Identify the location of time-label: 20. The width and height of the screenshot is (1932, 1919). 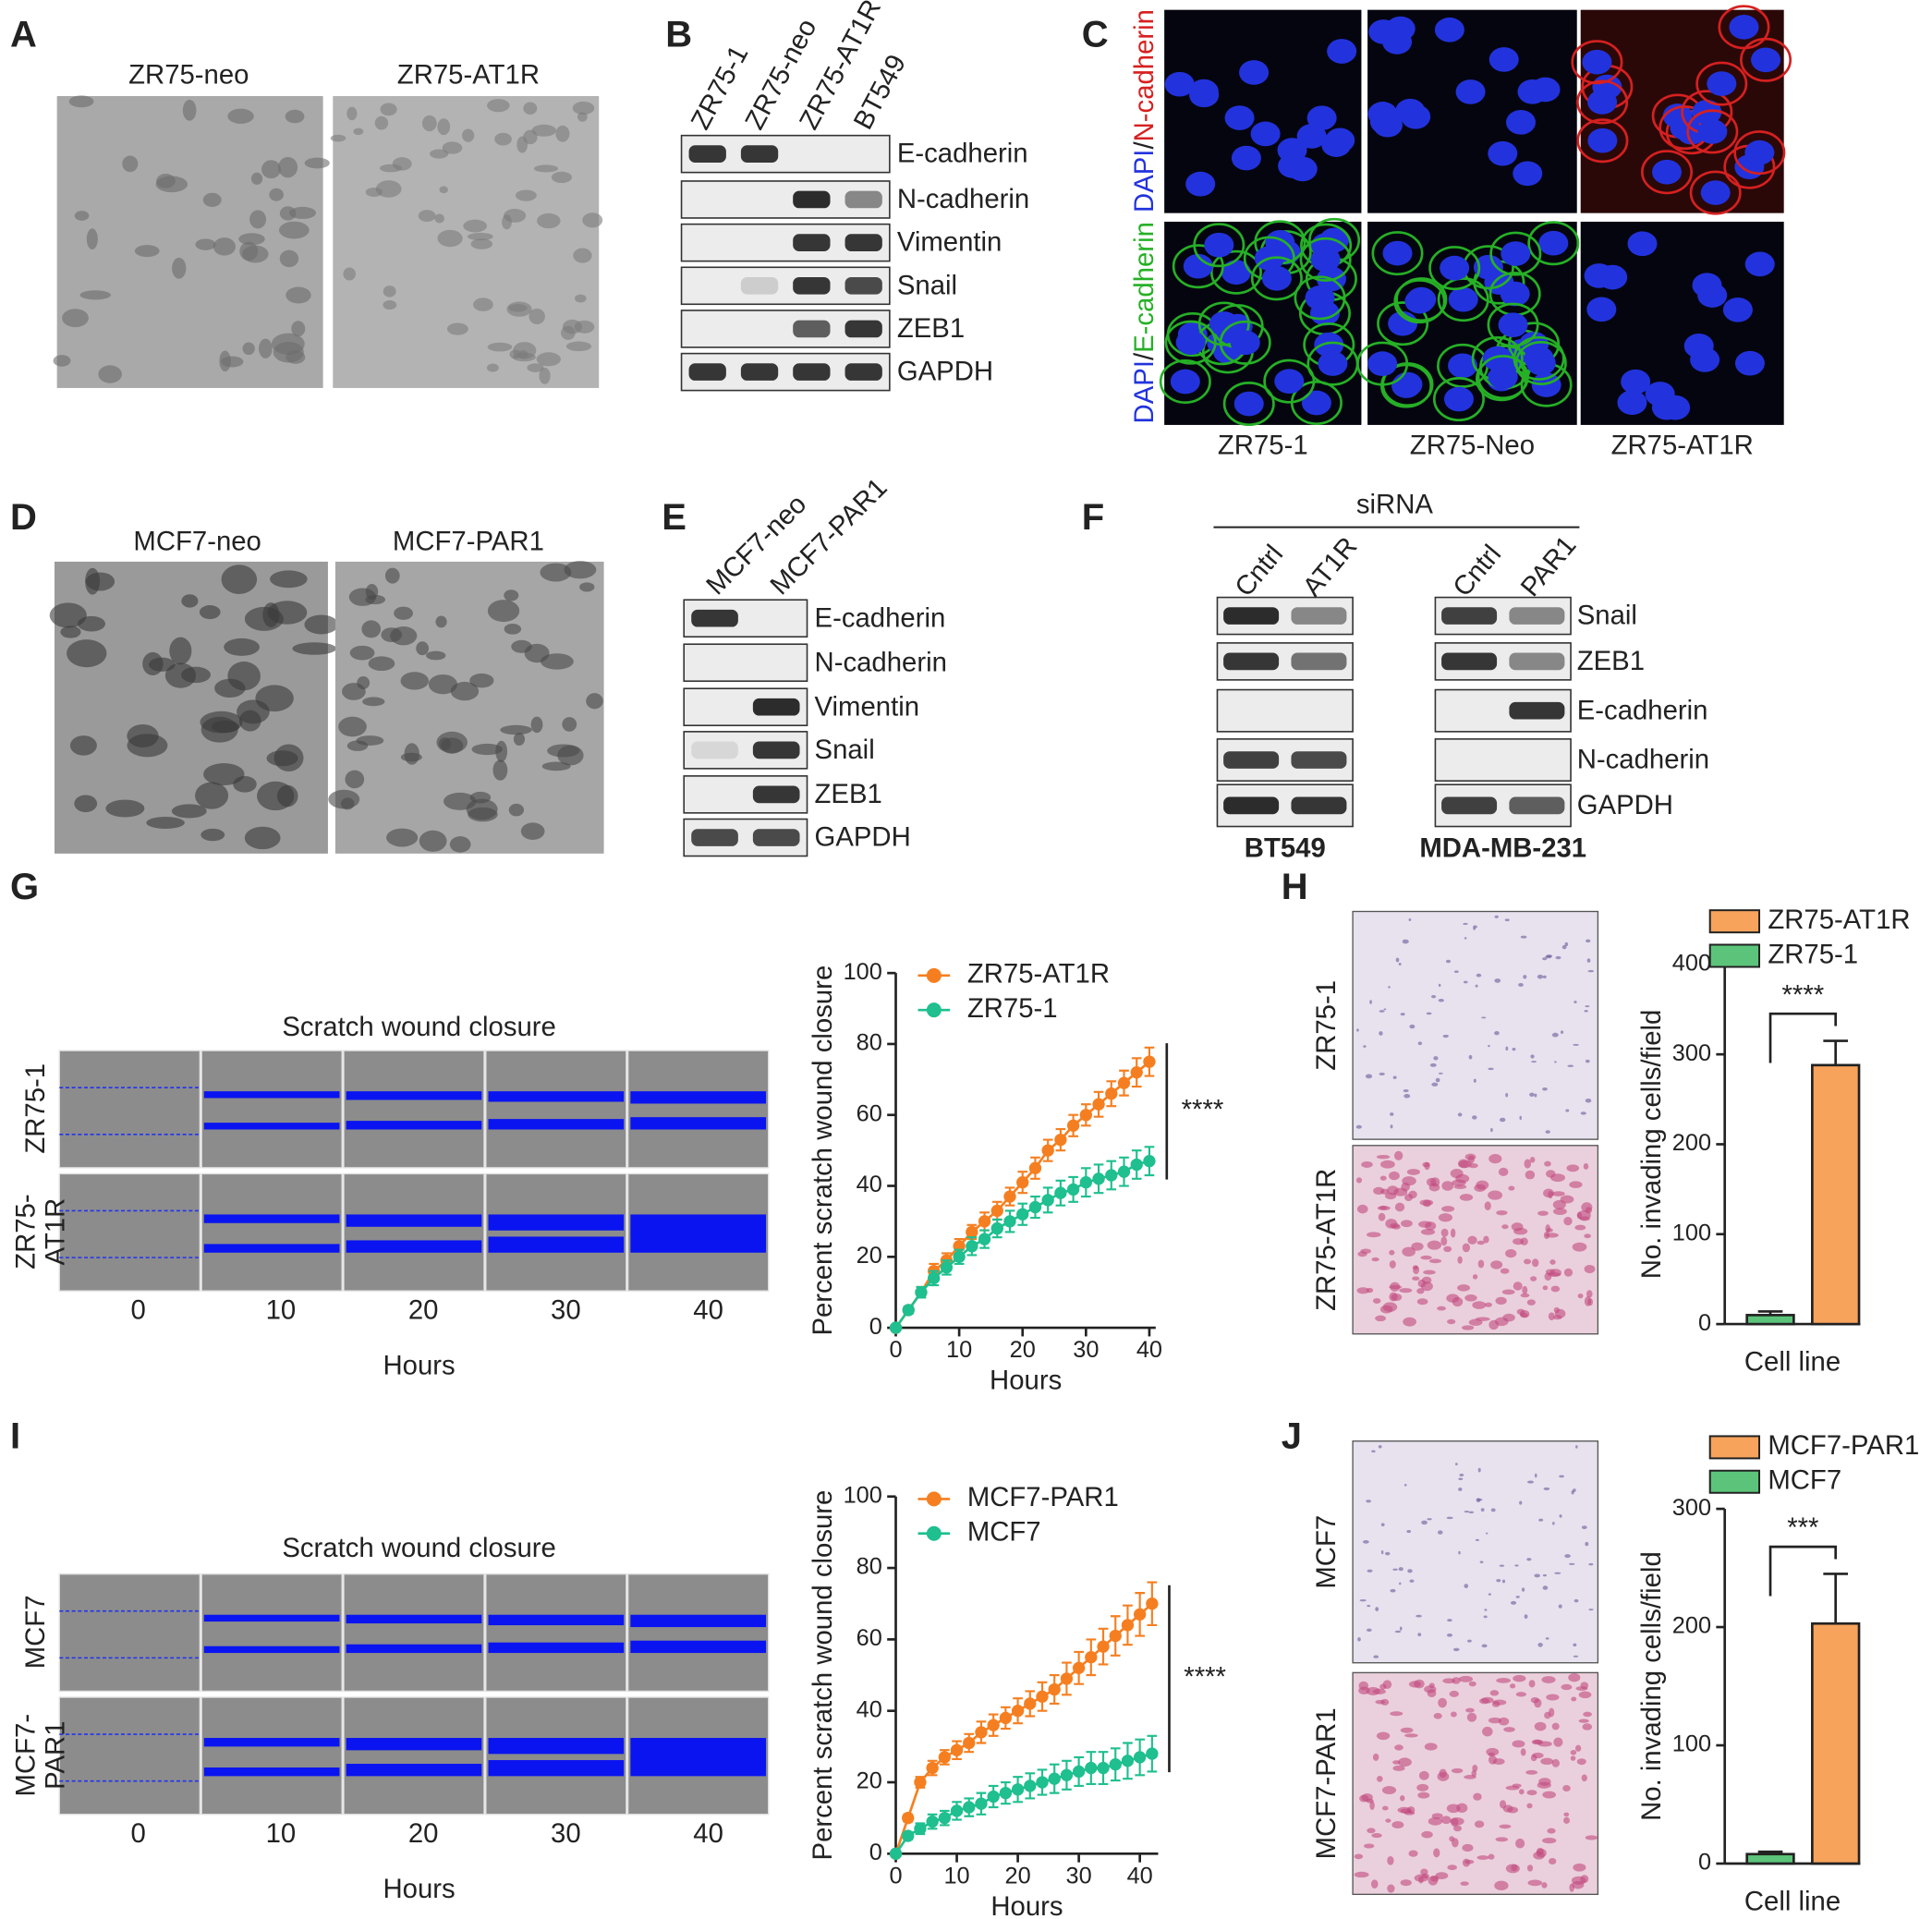
(423, 1833).